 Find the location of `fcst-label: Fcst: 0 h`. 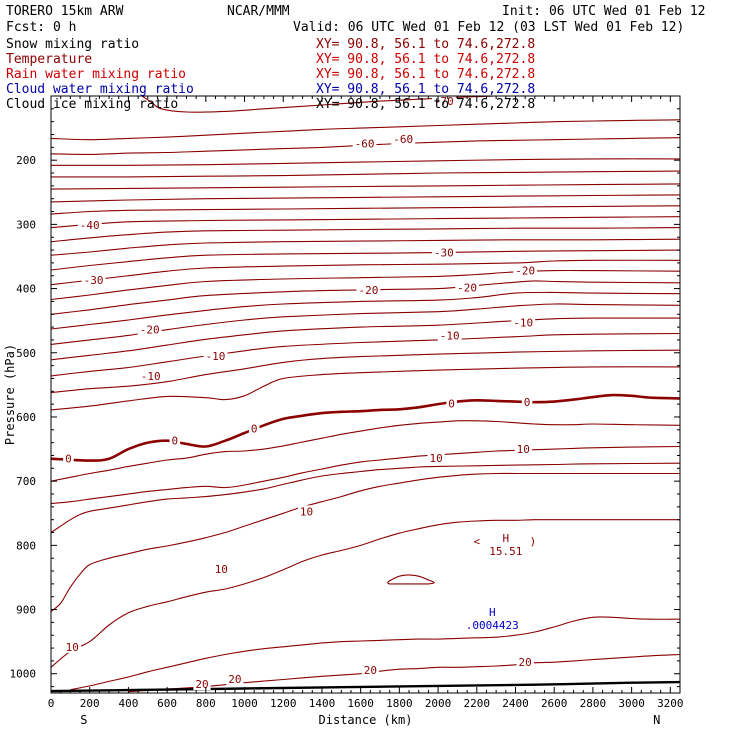

fcst-label: Fcst: 0 h is located at coordinates (41, 27).